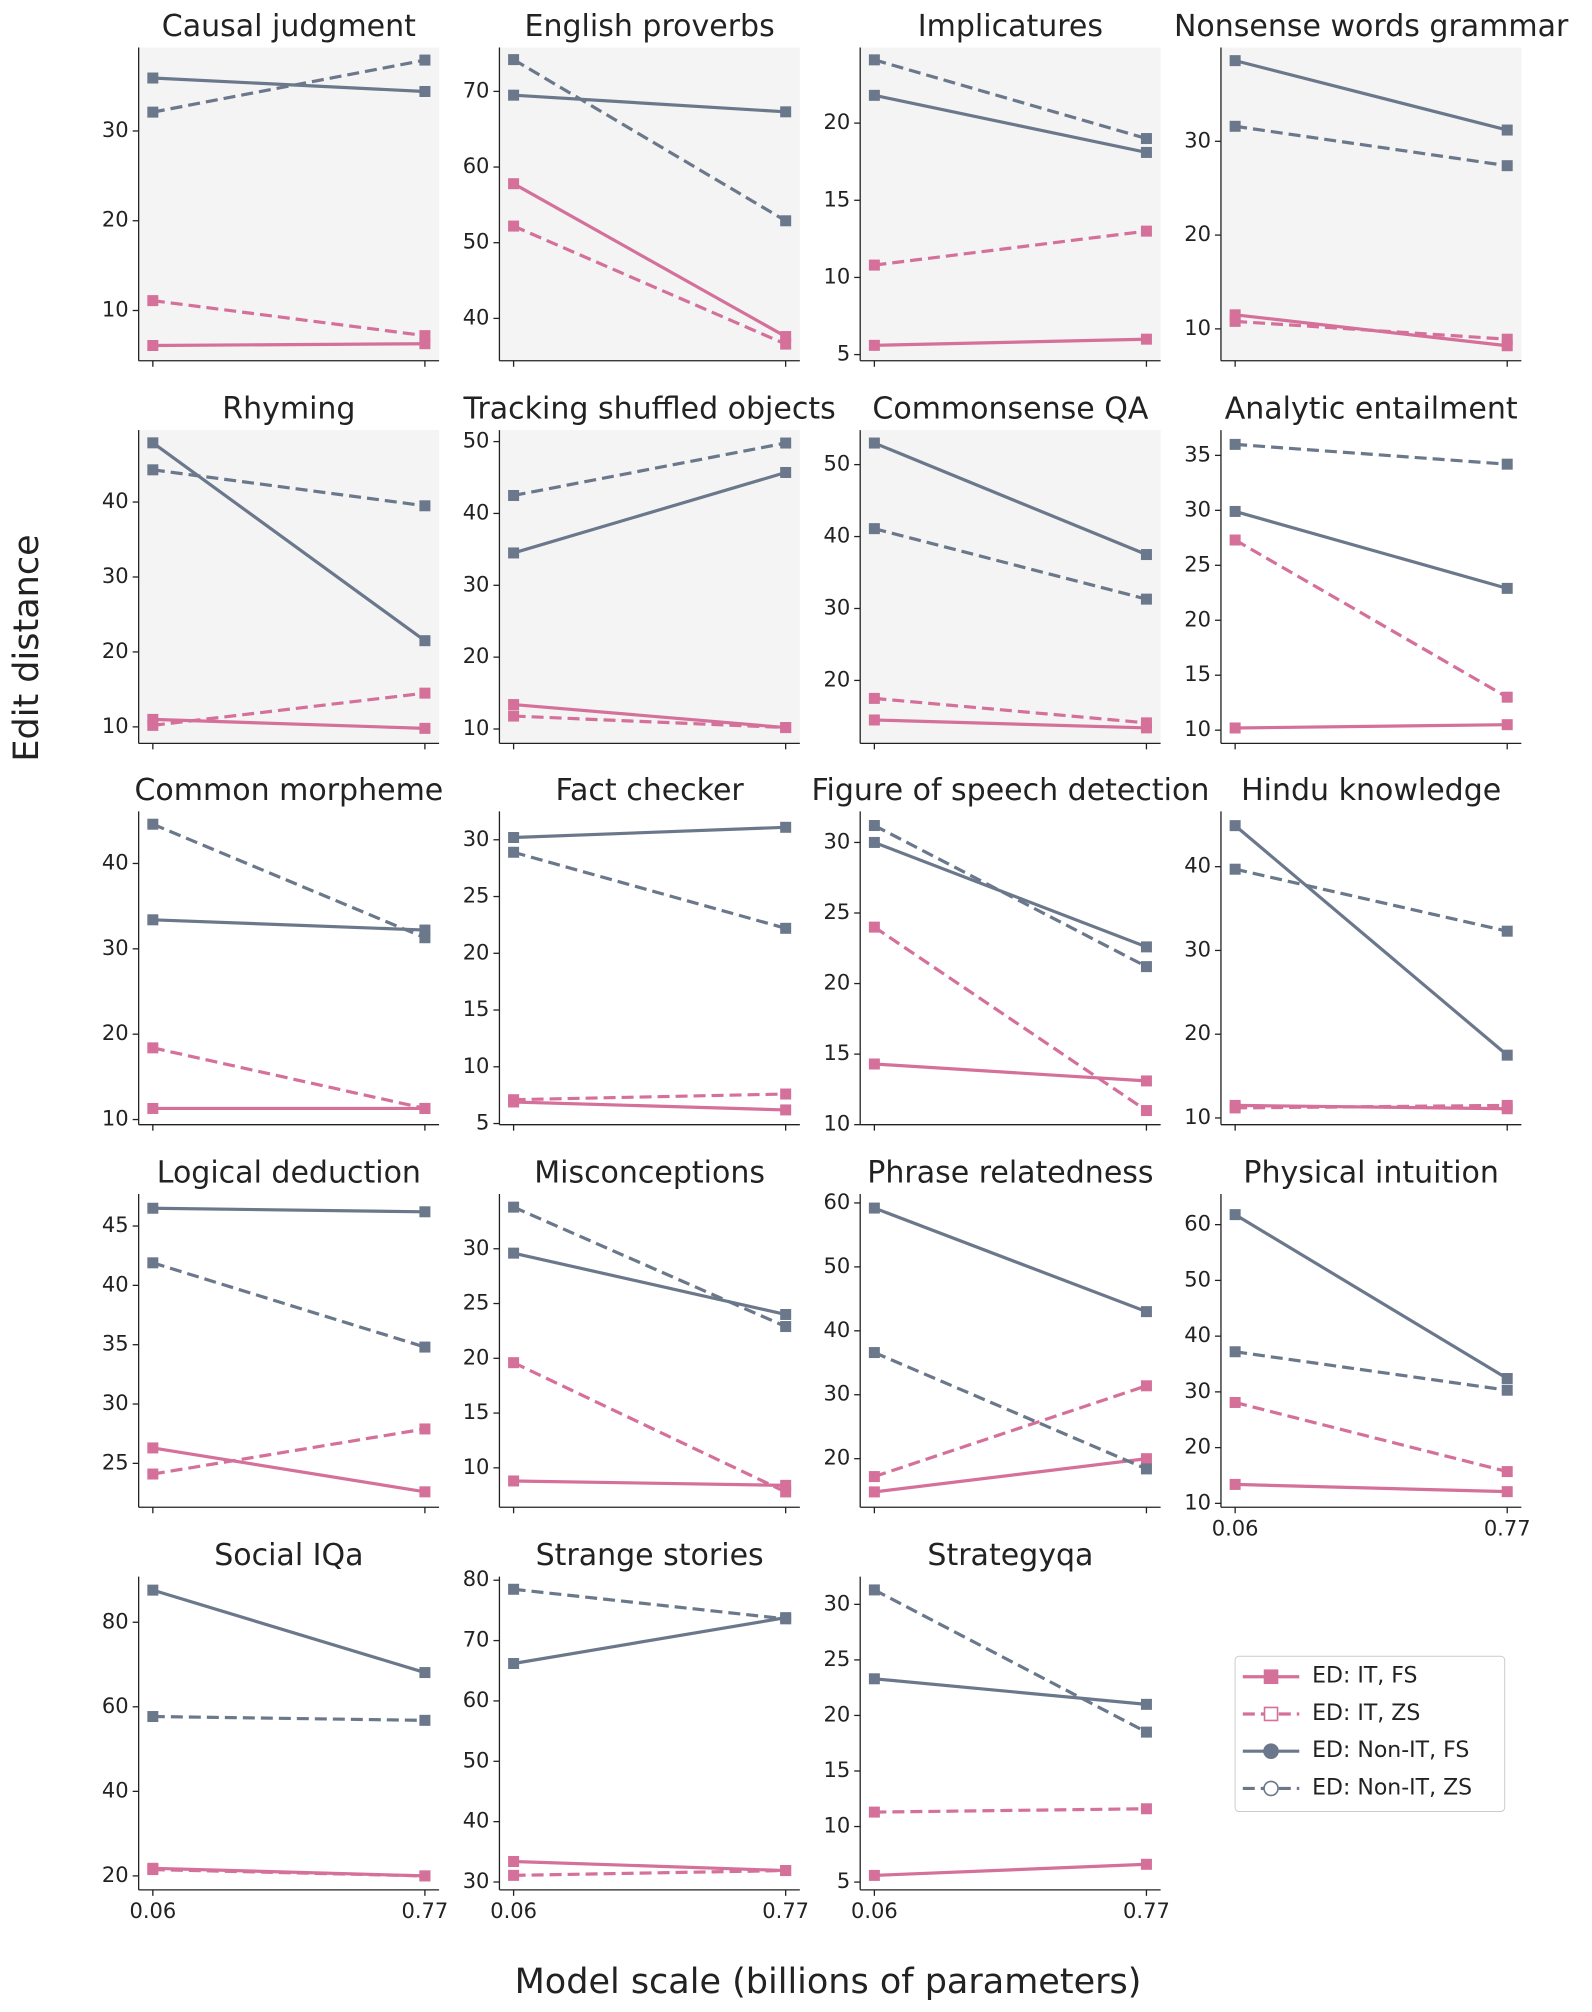  Describe the element at coordinates (1197, 454) in the screenshot. I see `y-tick-label: 35` at that location.